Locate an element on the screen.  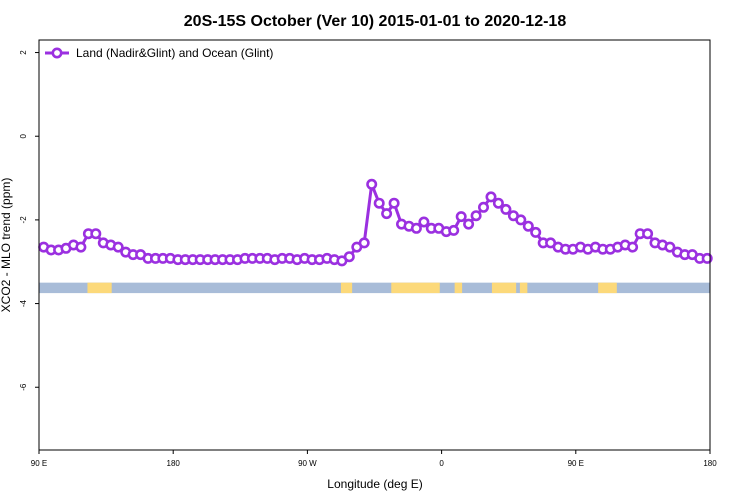
y-tick-label: 0 is located at coordinates (23, 135).